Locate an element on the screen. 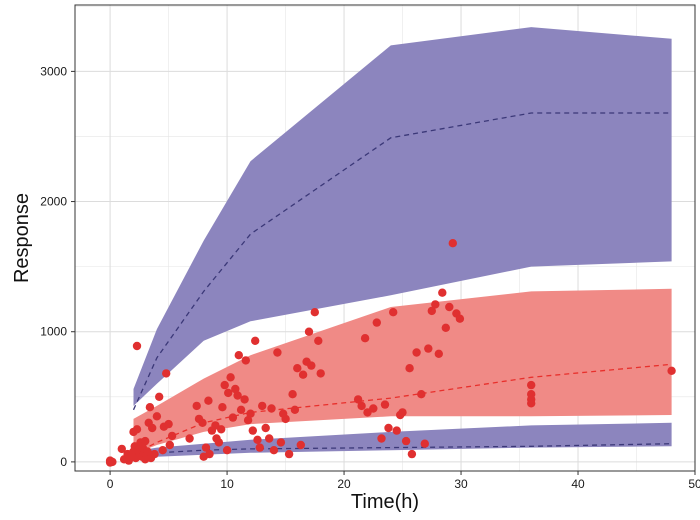 The image size is (700, 520). y-tick-label: 1000 is located at coordinates (53, 332).